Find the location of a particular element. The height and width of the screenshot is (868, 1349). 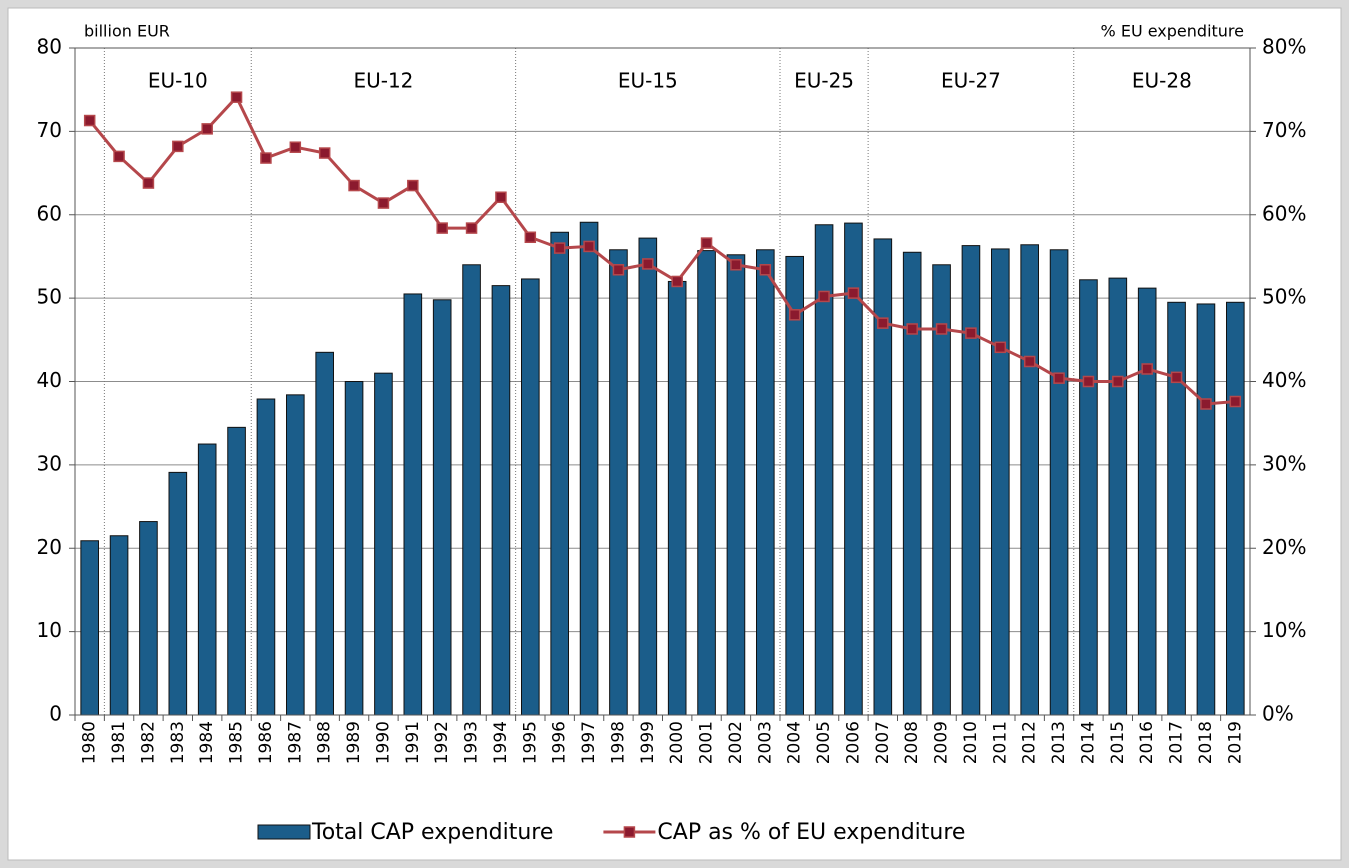

x-tick-label: 1995 is located at coordinates (530, 742).